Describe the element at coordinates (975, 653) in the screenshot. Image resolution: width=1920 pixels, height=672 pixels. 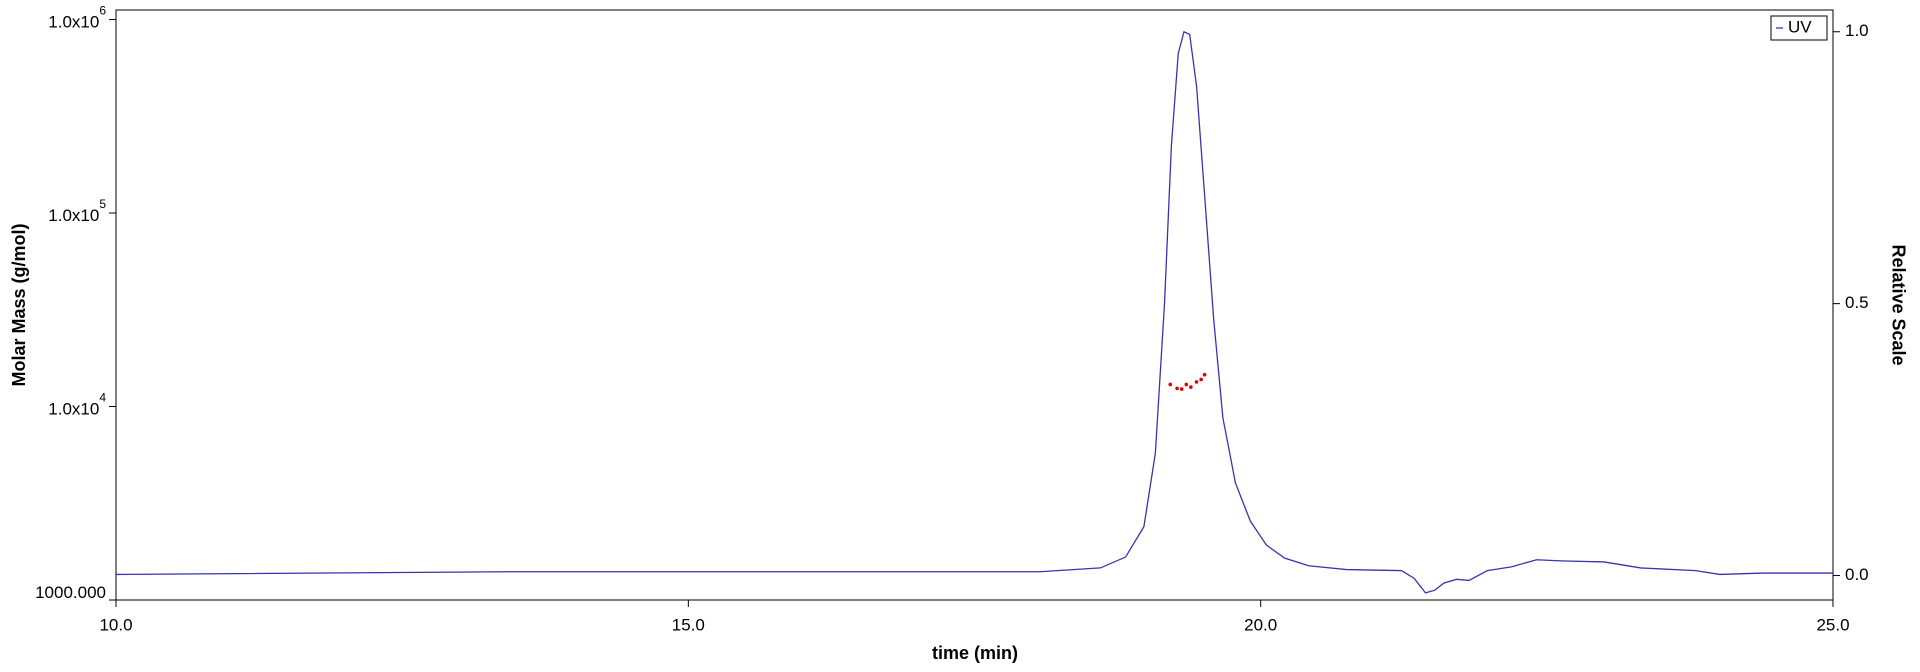
I see `x-axis-title: time (min)` at that location.